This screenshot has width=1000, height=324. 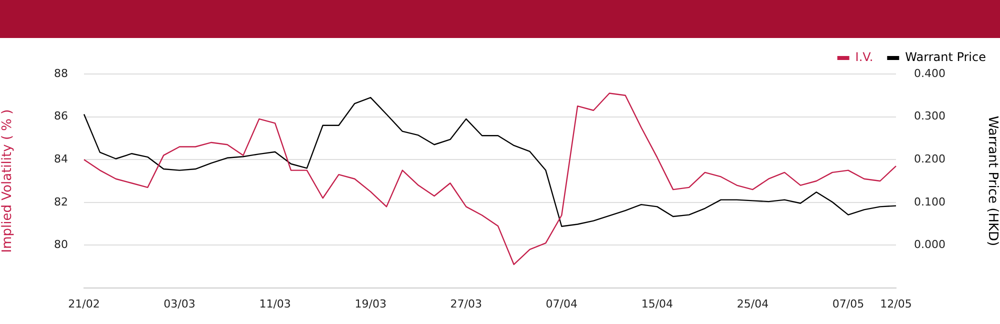 What do you see at coordinates (61, 201) in the screenshot?
I see `y-tick-label: 82` at bounding box center [61, 201].